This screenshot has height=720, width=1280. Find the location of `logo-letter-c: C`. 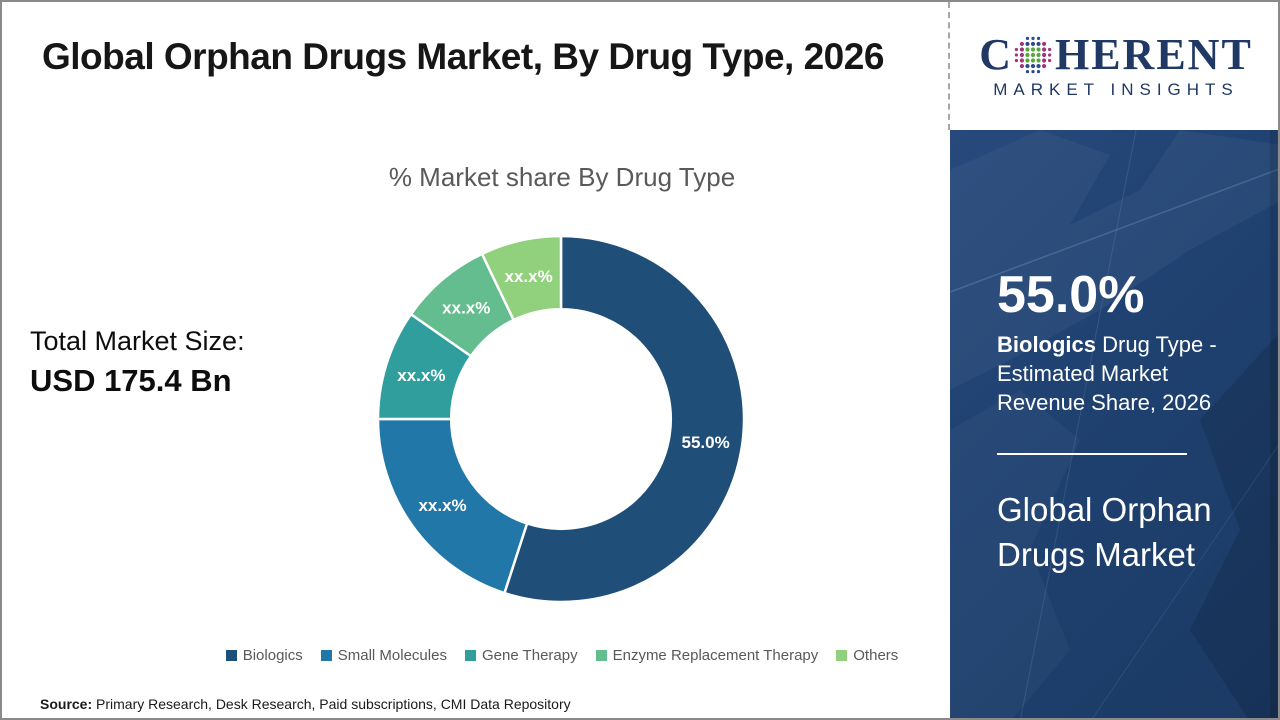

logo-letter-c: C is located at coordinates (995, 54).